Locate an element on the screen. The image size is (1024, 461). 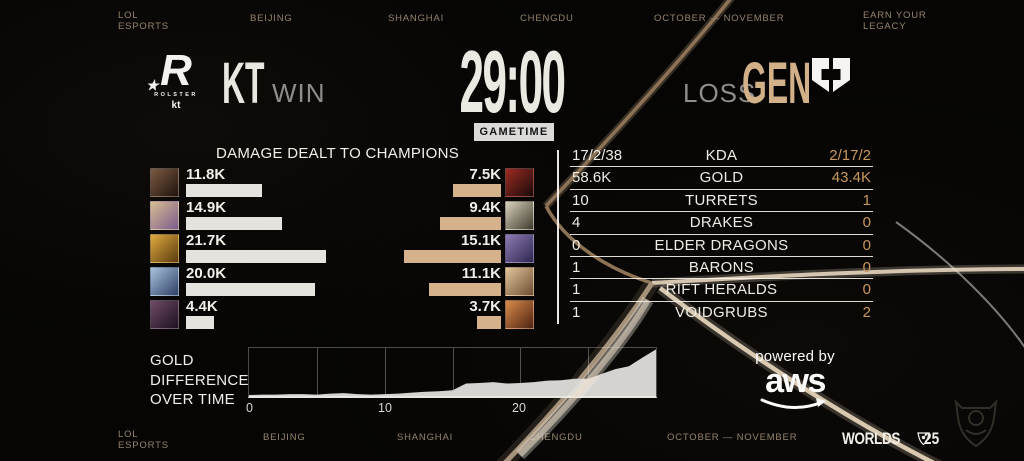
damage-value: 14.9K is located at coordinates (206, 207).